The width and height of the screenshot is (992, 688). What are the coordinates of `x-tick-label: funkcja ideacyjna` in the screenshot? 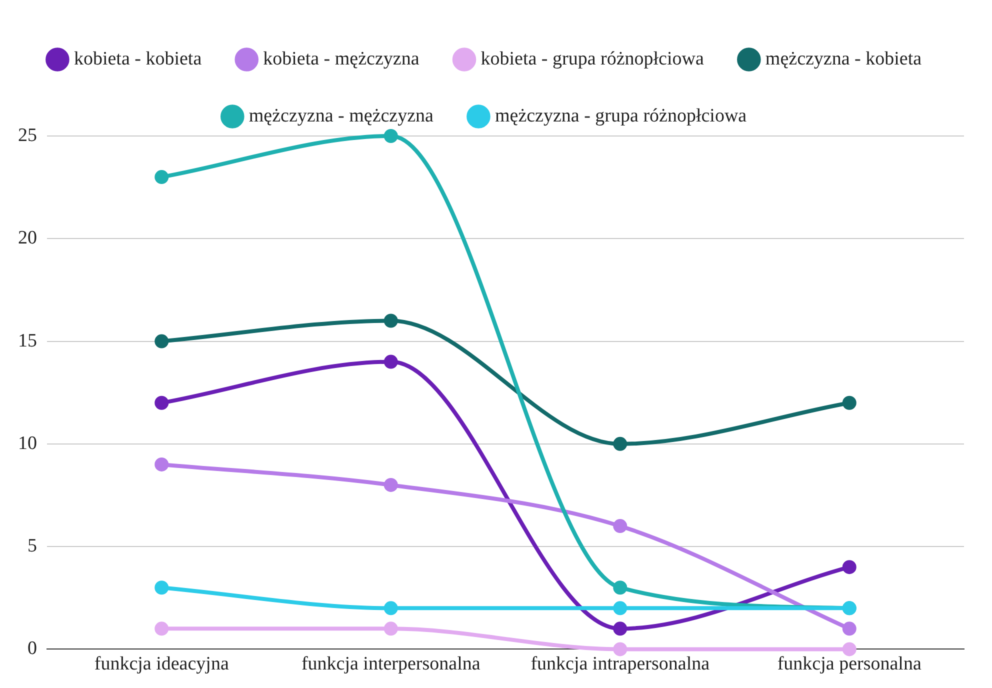 It's located at (162, 664).